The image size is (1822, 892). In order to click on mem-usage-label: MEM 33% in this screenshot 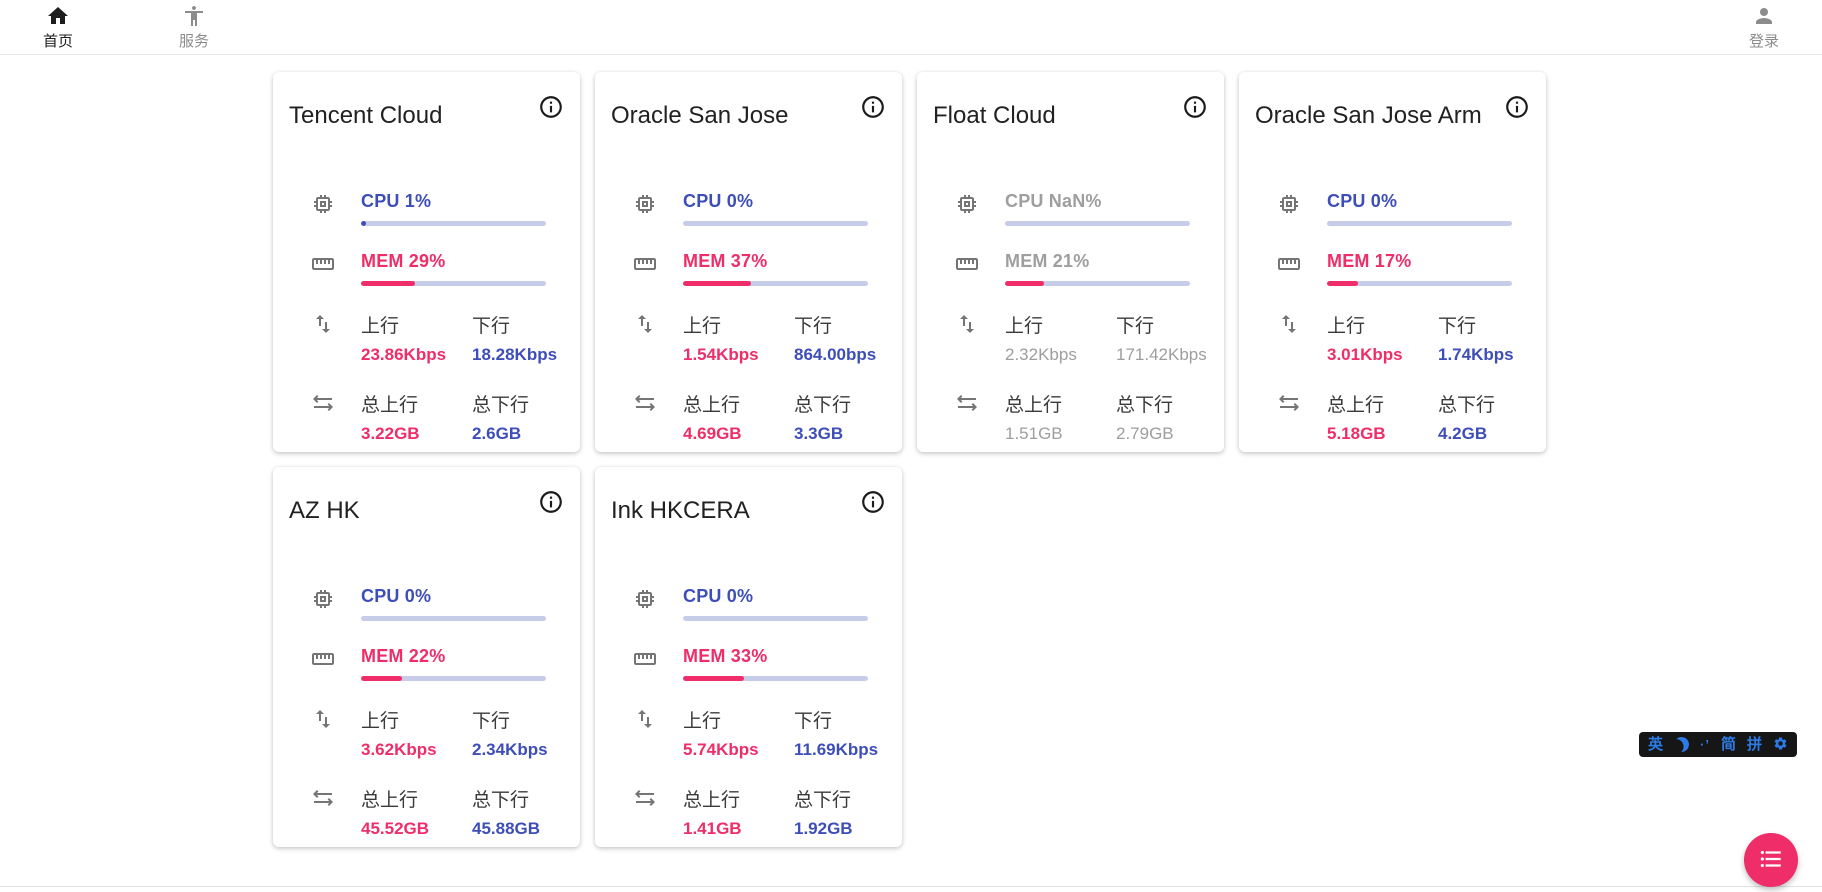, I will do `click(725, 655)`.